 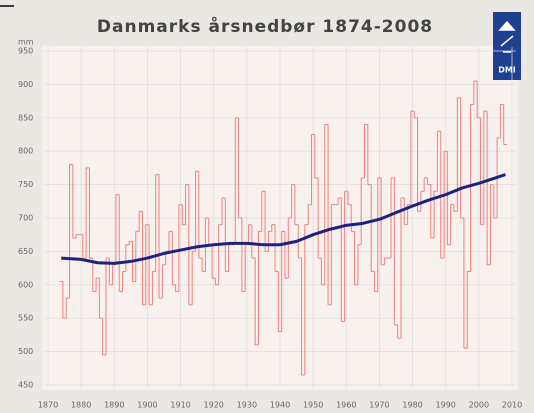 I want to click on x-tick-label: 1880, so click(x=81, y=405).